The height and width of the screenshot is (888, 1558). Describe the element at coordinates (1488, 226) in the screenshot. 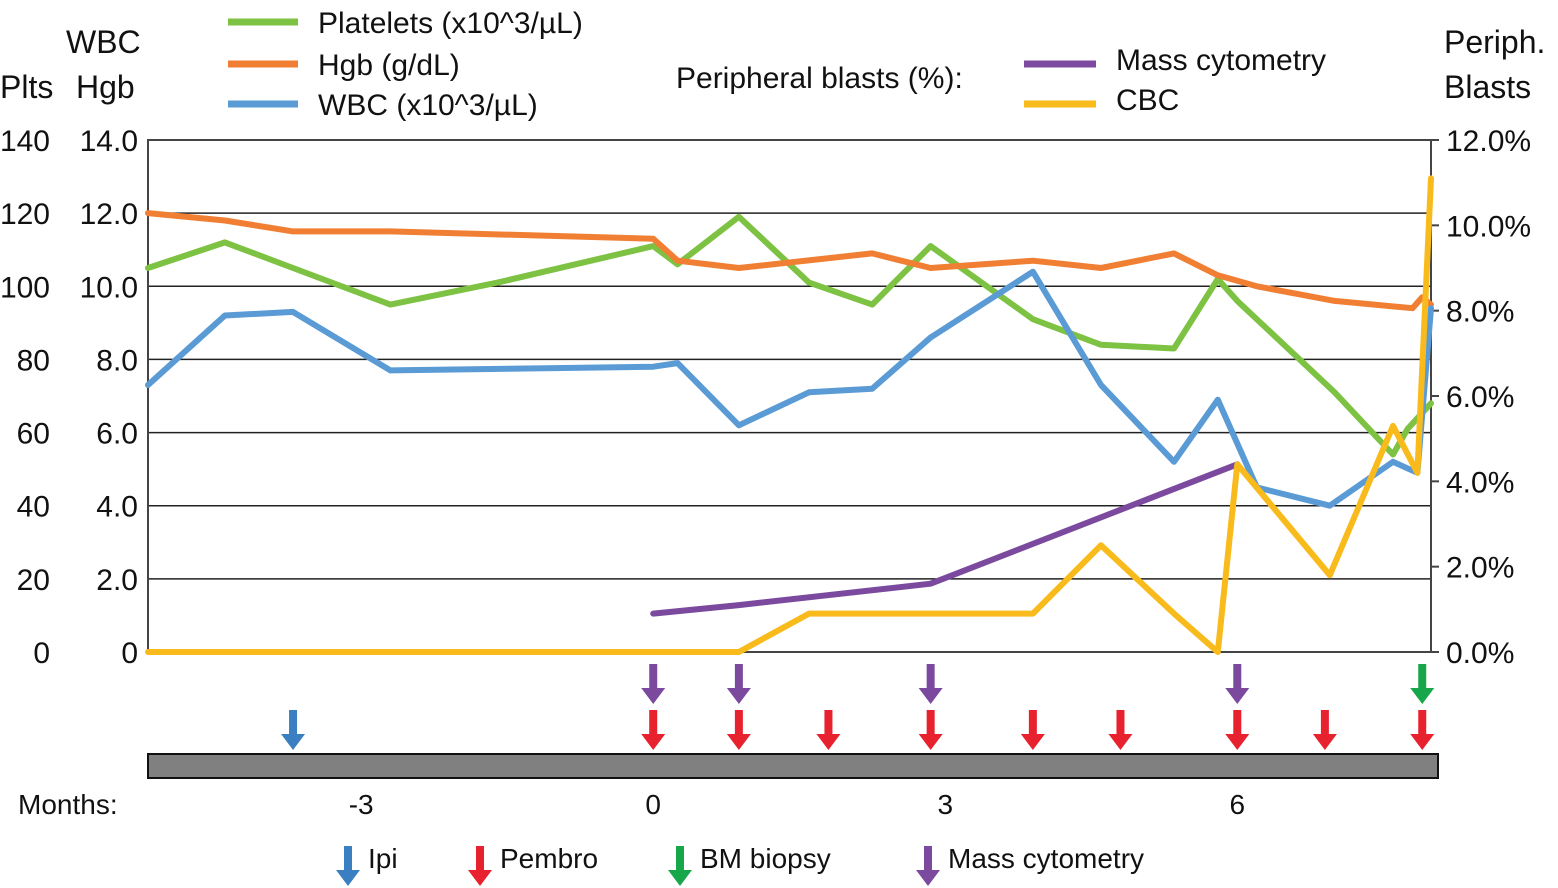

I see `blasts-tick-label: 10.0%` at that location.